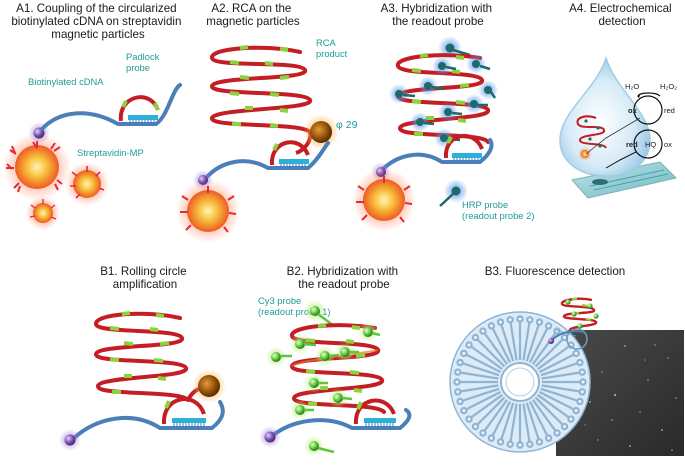  I want to click on cy3-probe-label: Cy3 probe (readout probe 1), so click(294, 306).